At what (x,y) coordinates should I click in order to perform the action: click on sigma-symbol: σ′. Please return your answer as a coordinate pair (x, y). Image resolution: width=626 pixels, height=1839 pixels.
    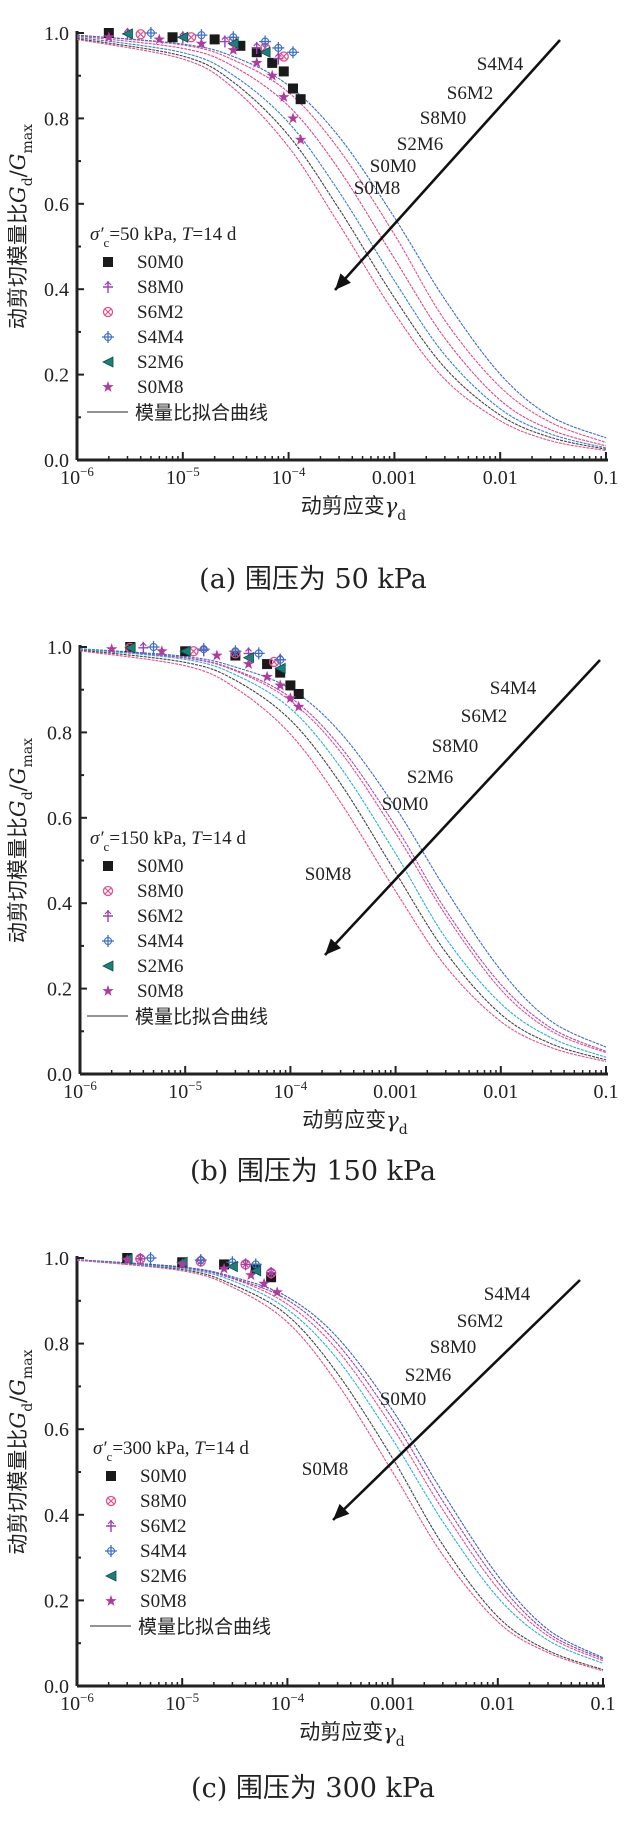
    Looking at the image, I should click on (97, 234).